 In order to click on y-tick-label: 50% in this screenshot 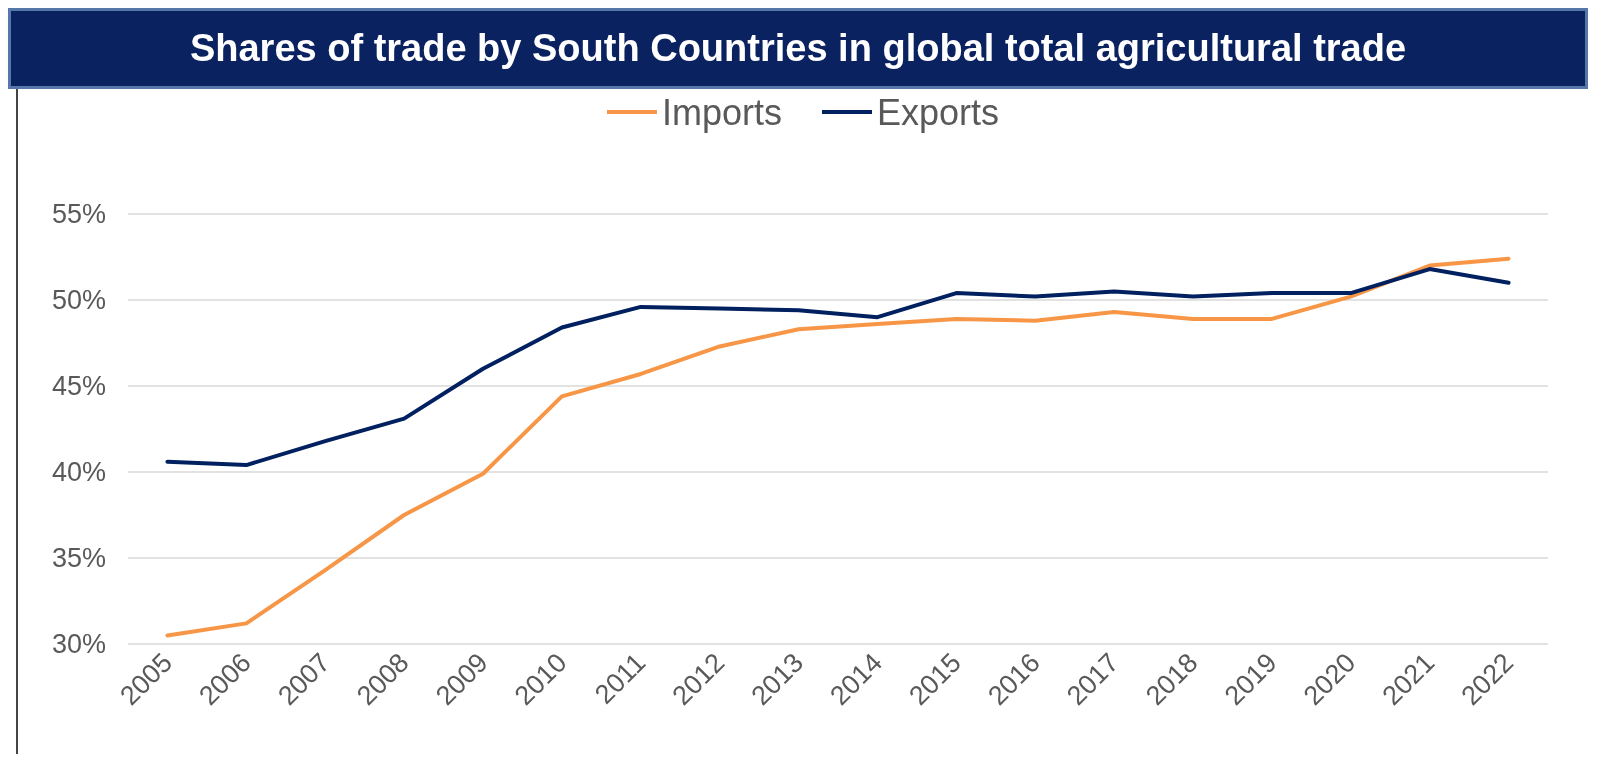, I will do `click(78, 300)`.